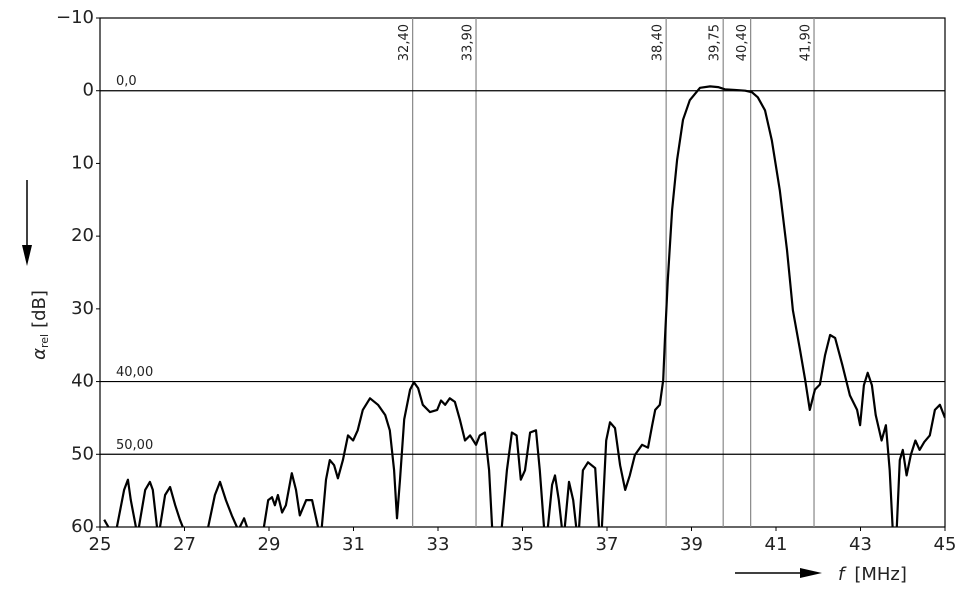  Describe the element at coordinates (39, 309) in the screenshot. I see `y-label-unit: [dB]` at that location.